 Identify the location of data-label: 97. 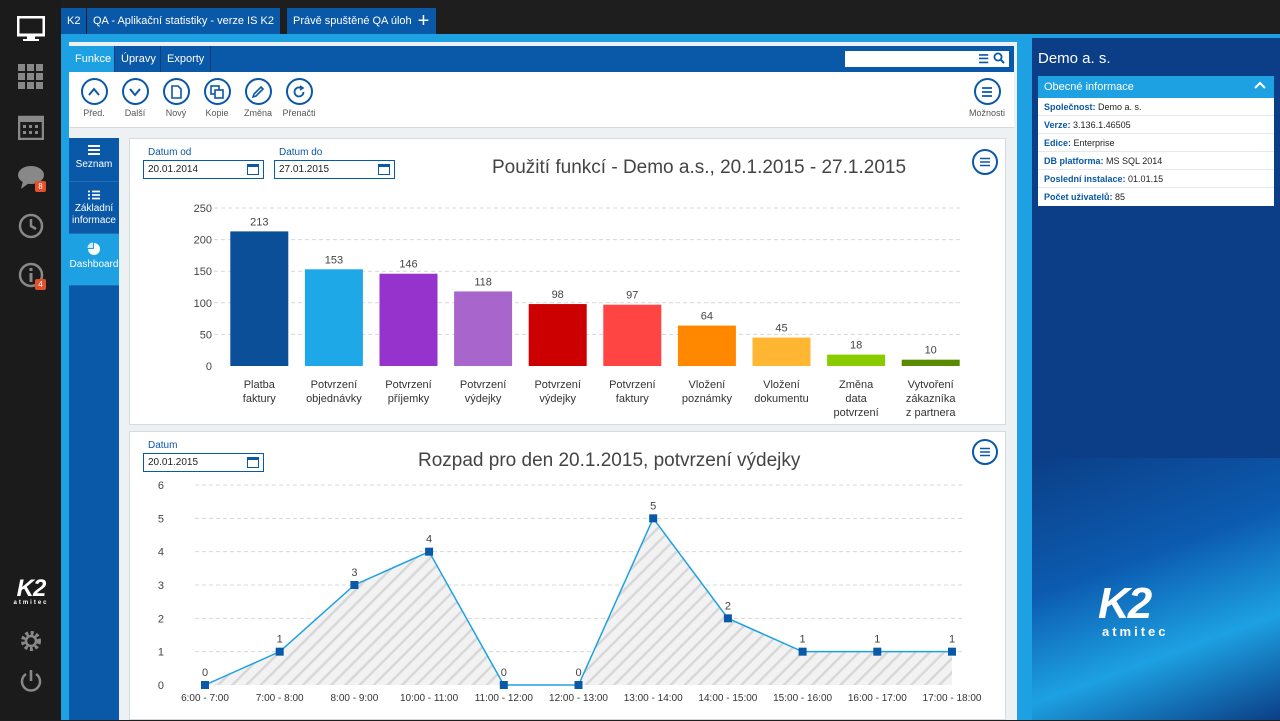
(632, 296).